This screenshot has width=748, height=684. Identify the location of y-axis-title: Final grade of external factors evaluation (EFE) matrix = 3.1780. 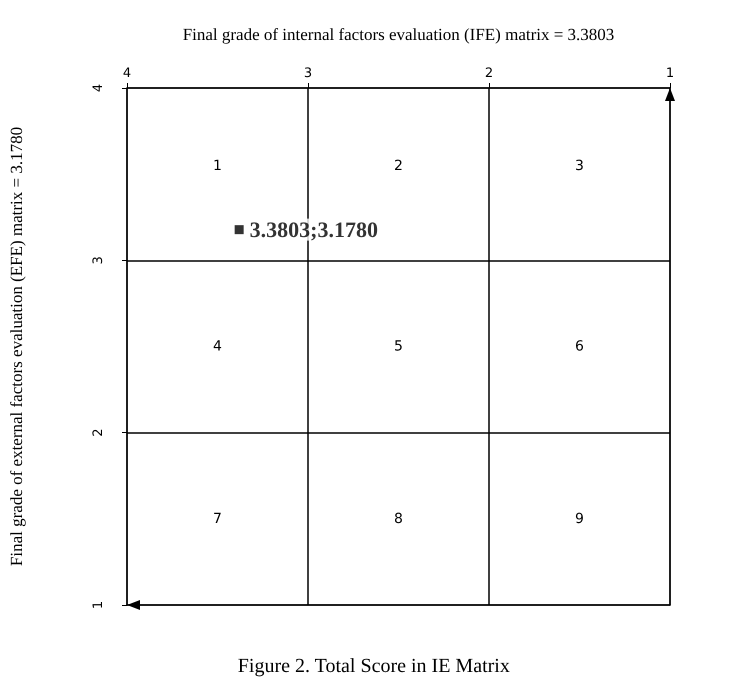
(16, 346).